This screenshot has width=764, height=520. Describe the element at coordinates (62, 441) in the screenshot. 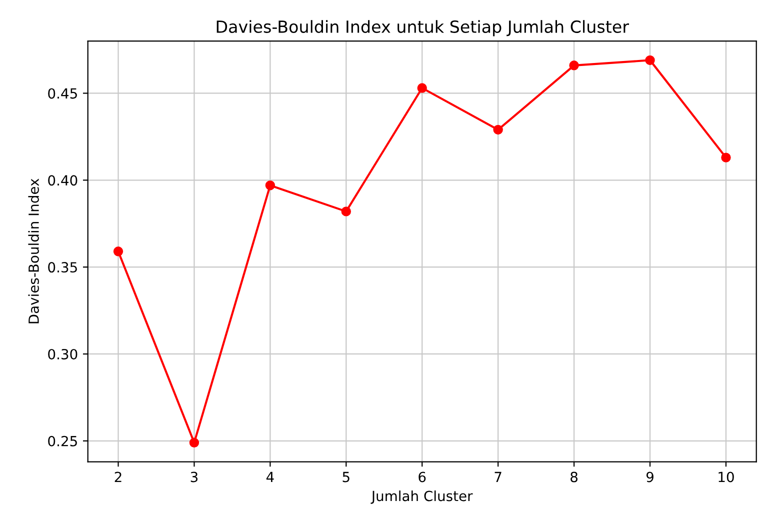

I see `y-tick-label: 0.25` at that location.